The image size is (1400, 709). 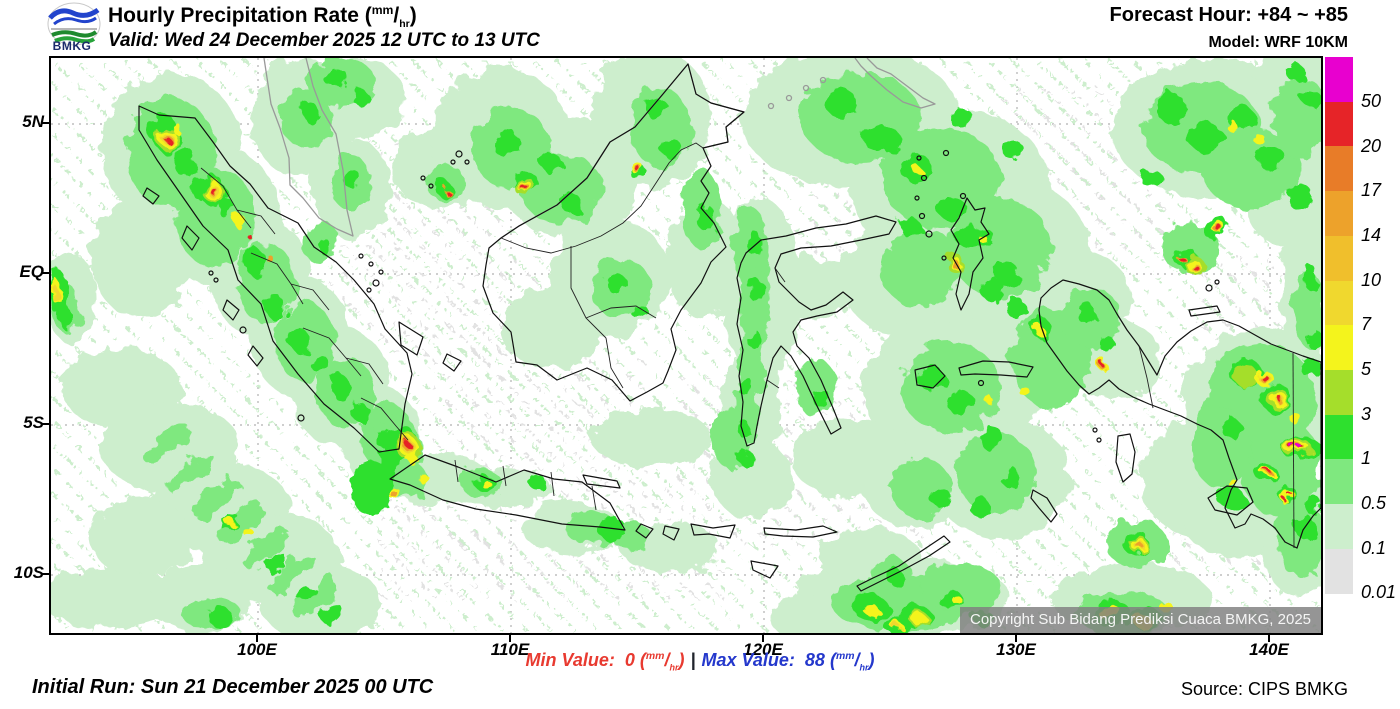 What do you see at coordinates (31, 271) in the screenshot?
I see `lat-label-eq: EQ` at bounding box center [31, 271].